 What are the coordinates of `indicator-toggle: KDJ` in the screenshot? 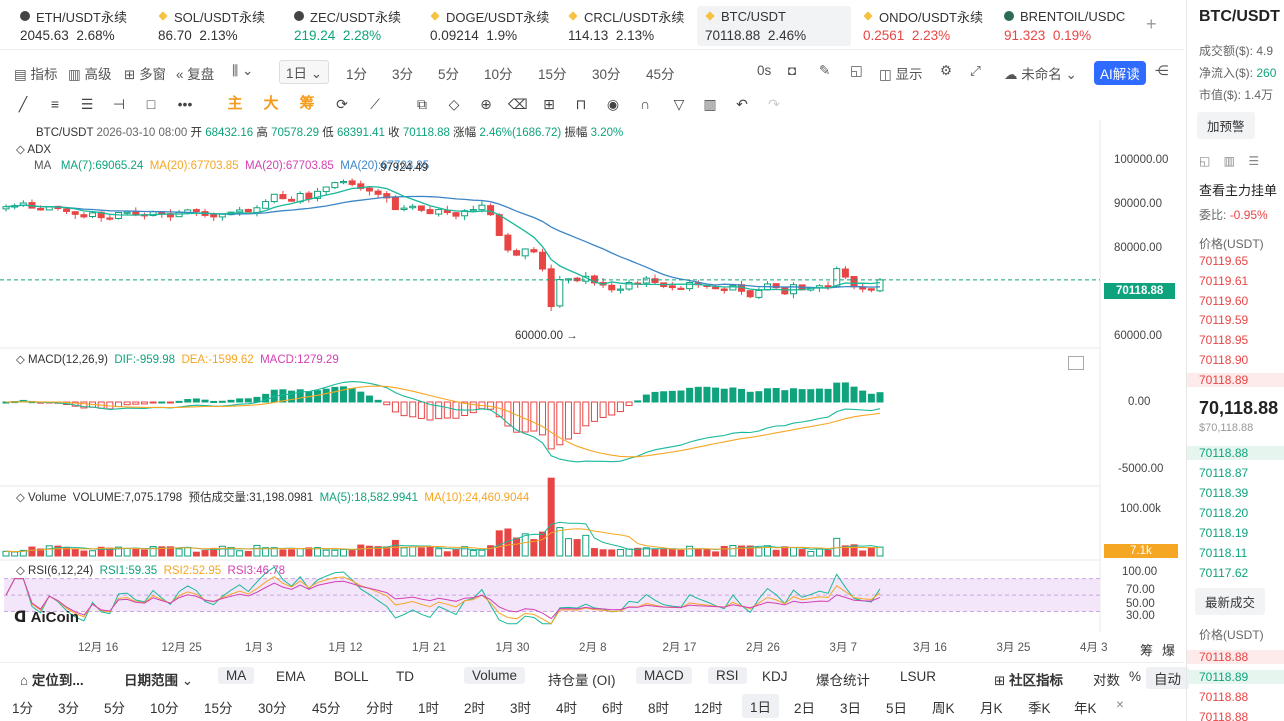 It's located at (775, 676).